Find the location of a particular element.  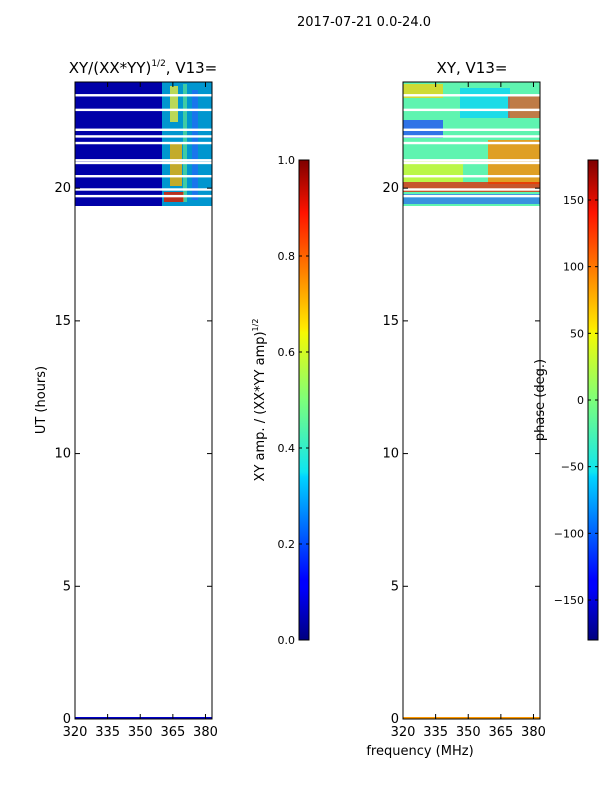

colorbar-tick-label: 50 is located at coordinates (577, 333).